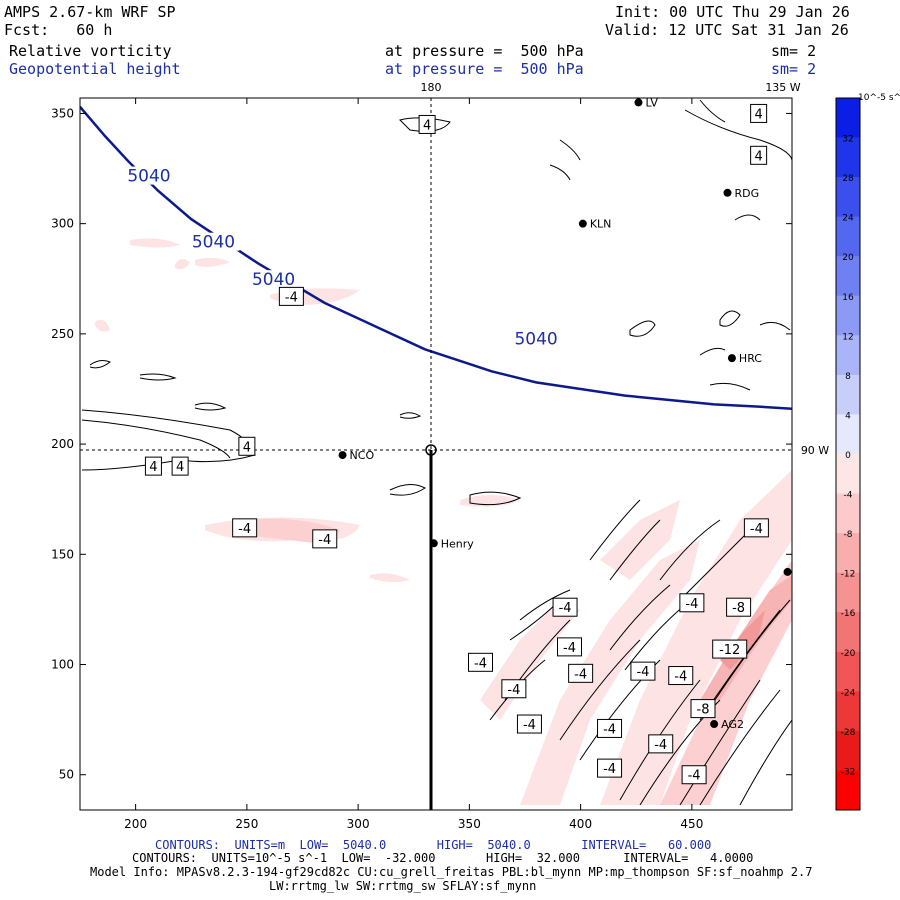  What do you see at coordinates (580, 824) in the screenshot?
I see `x-tick-label: 400` at bounding box center [580, 824].